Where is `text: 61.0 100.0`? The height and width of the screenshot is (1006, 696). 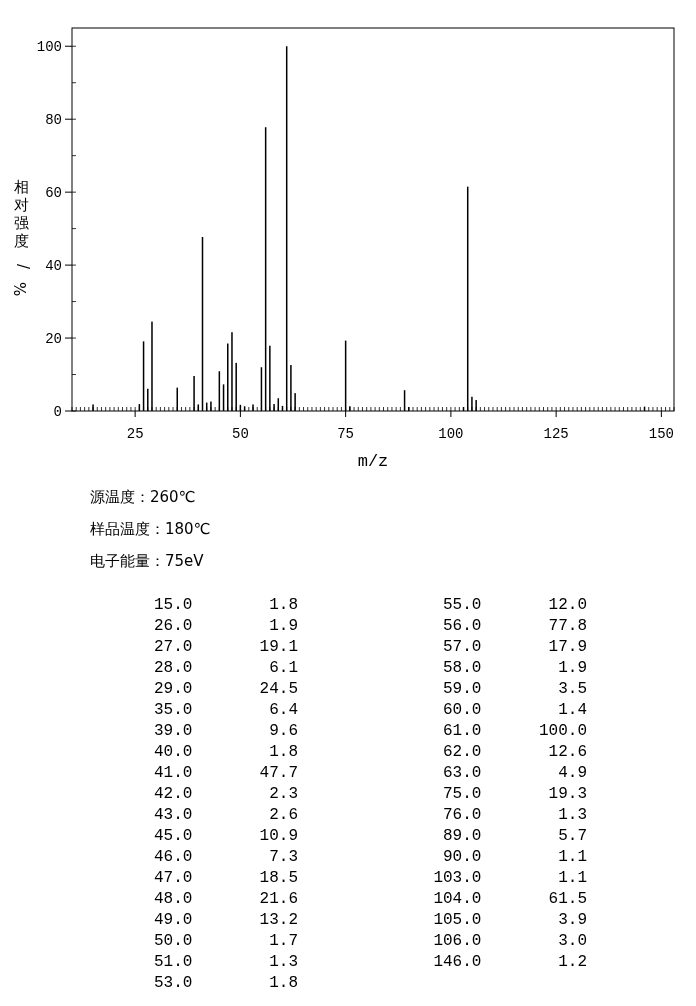 text: 61.0 100.0 is located at coordinates (514, 731).